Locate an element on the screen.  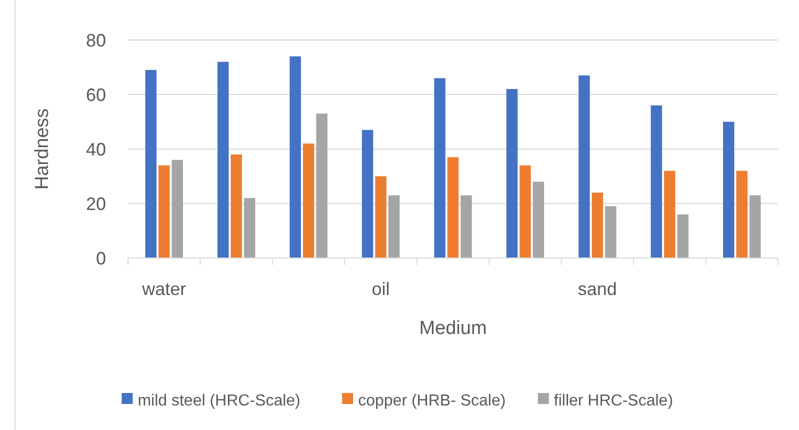
legend-label: copper (HRB- Scale) is located at coordinates (432, 401).